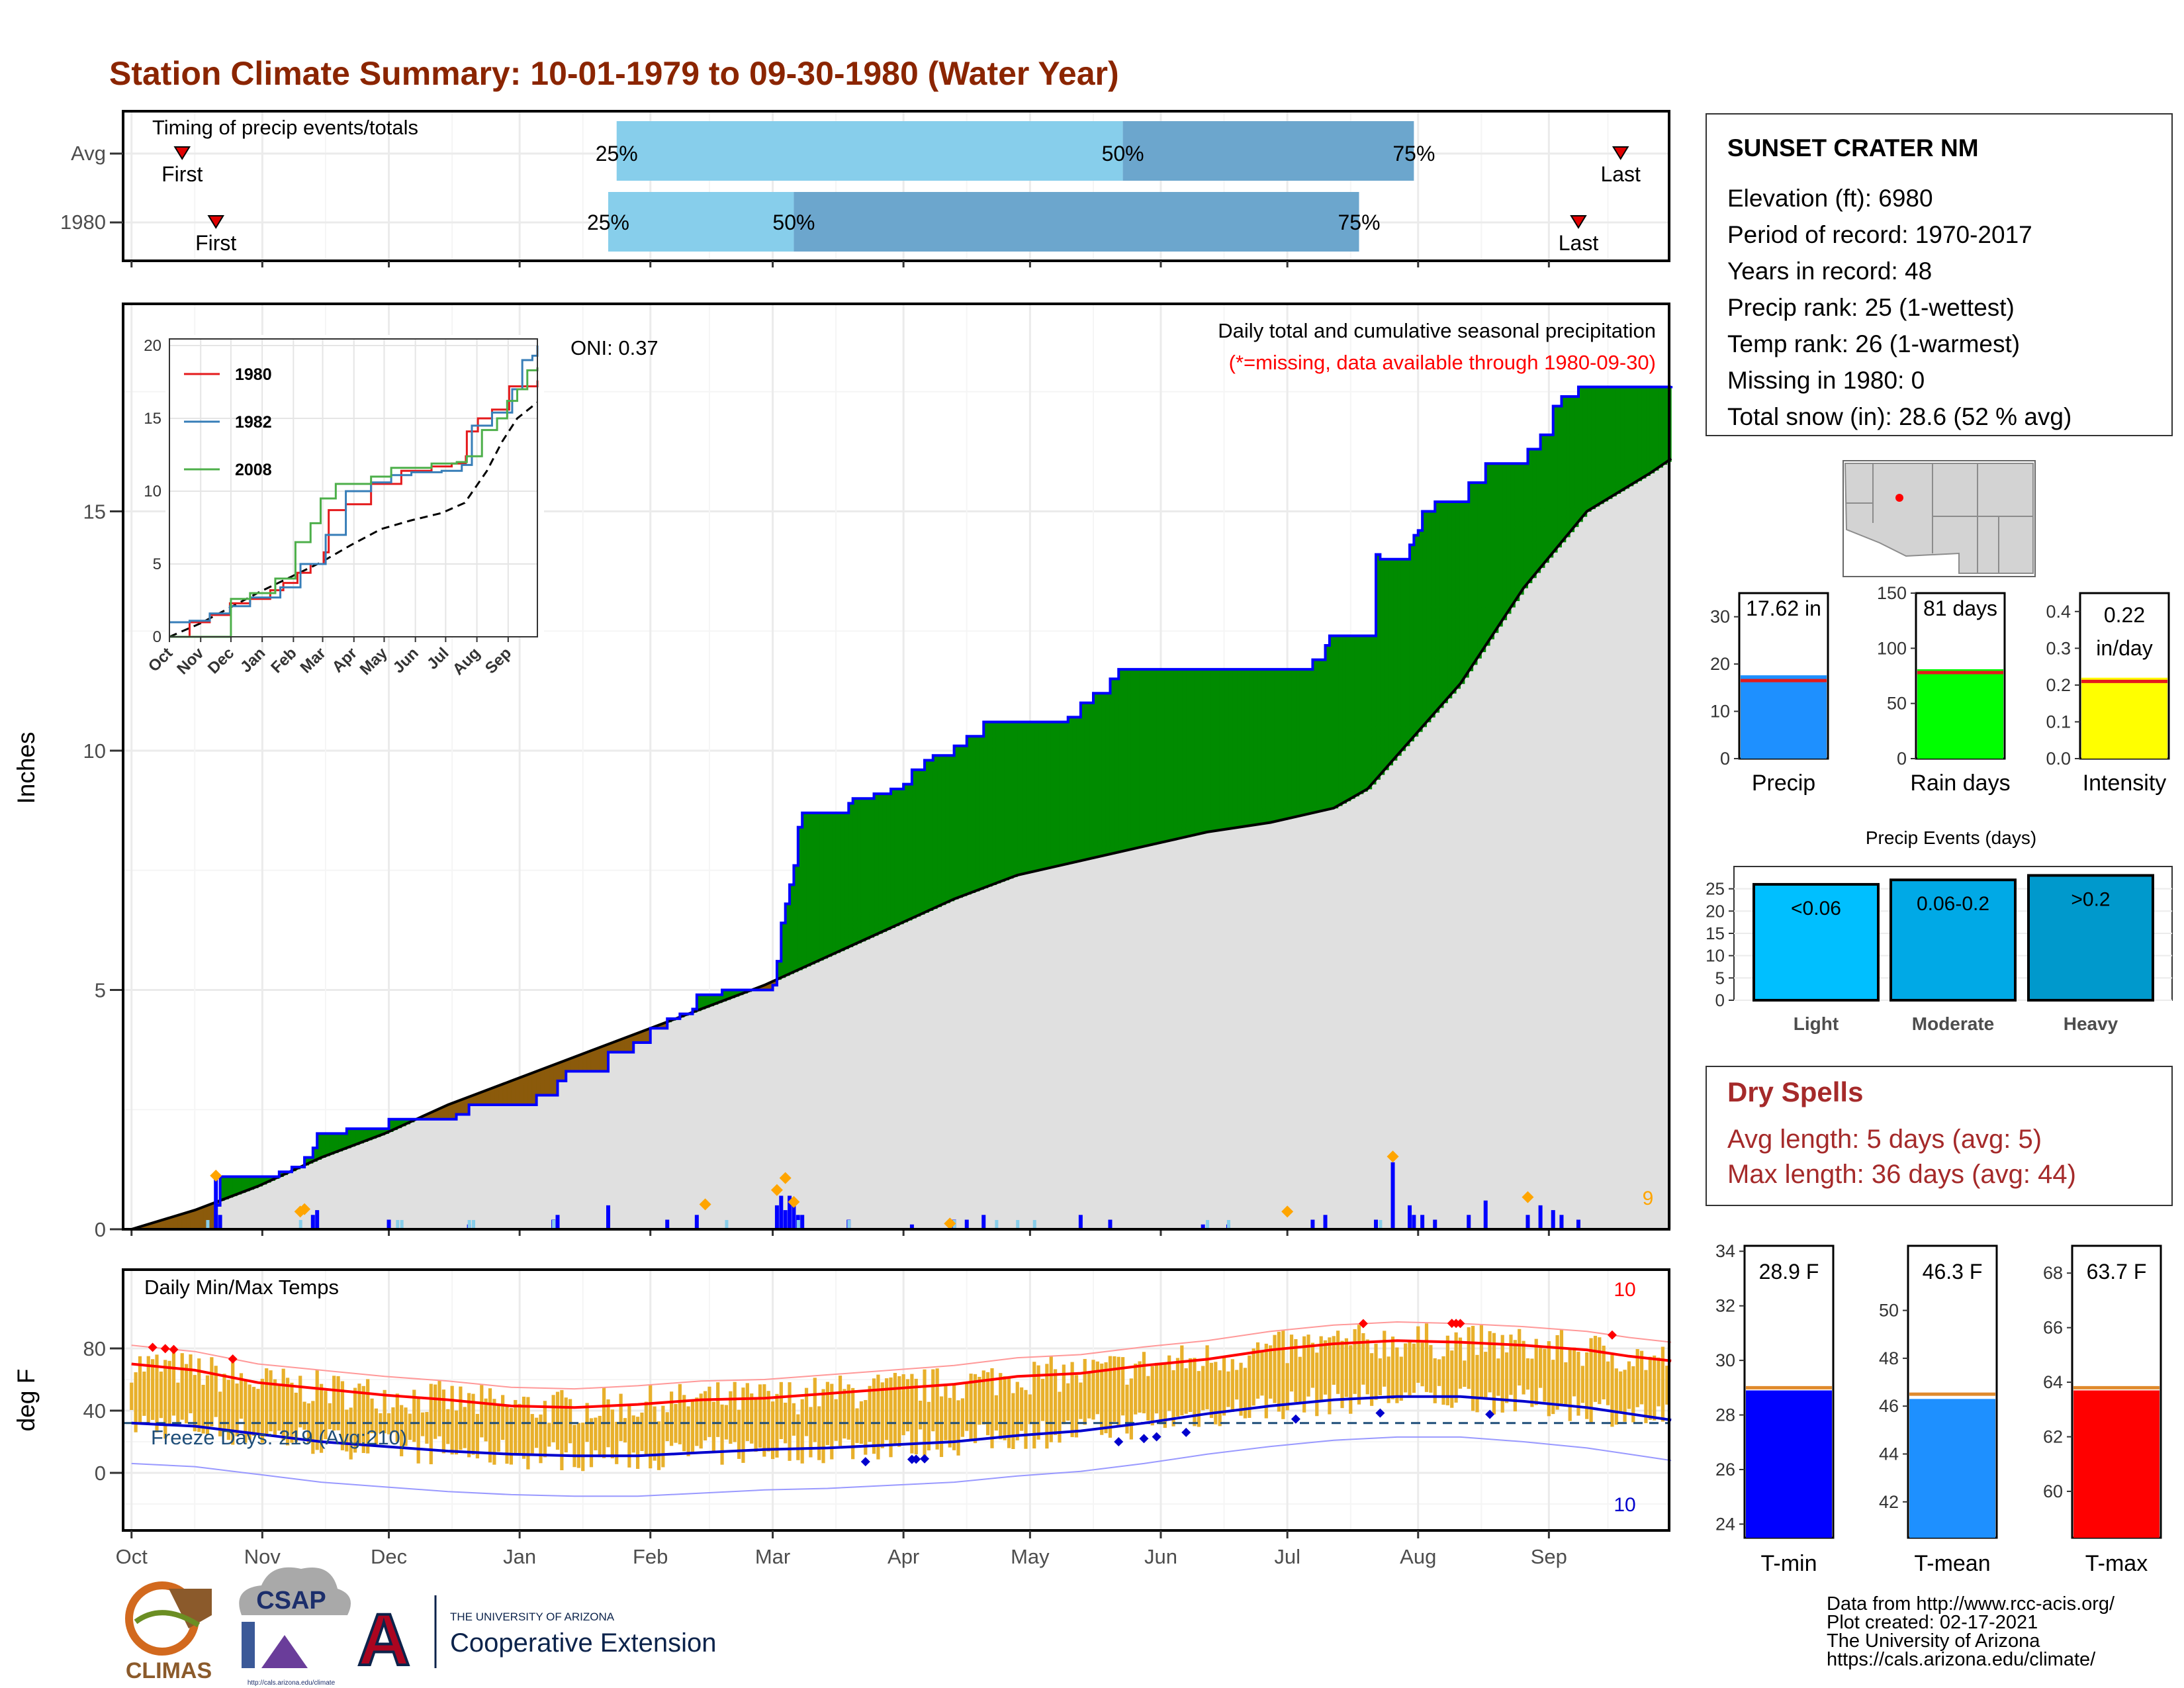 This screenshot has width=2184, height=1688. I want to click on year-p25-label: 25%, so click(608, 222).